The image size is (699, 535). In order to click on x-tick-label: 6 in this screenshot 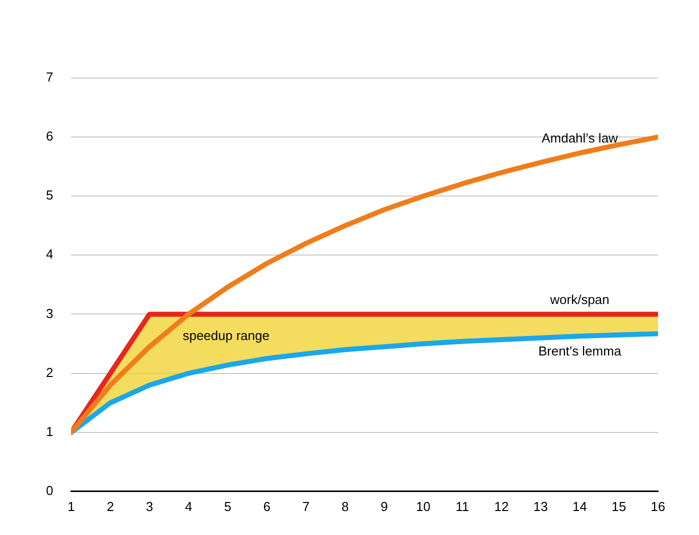, I will do `click(266, 506)`.